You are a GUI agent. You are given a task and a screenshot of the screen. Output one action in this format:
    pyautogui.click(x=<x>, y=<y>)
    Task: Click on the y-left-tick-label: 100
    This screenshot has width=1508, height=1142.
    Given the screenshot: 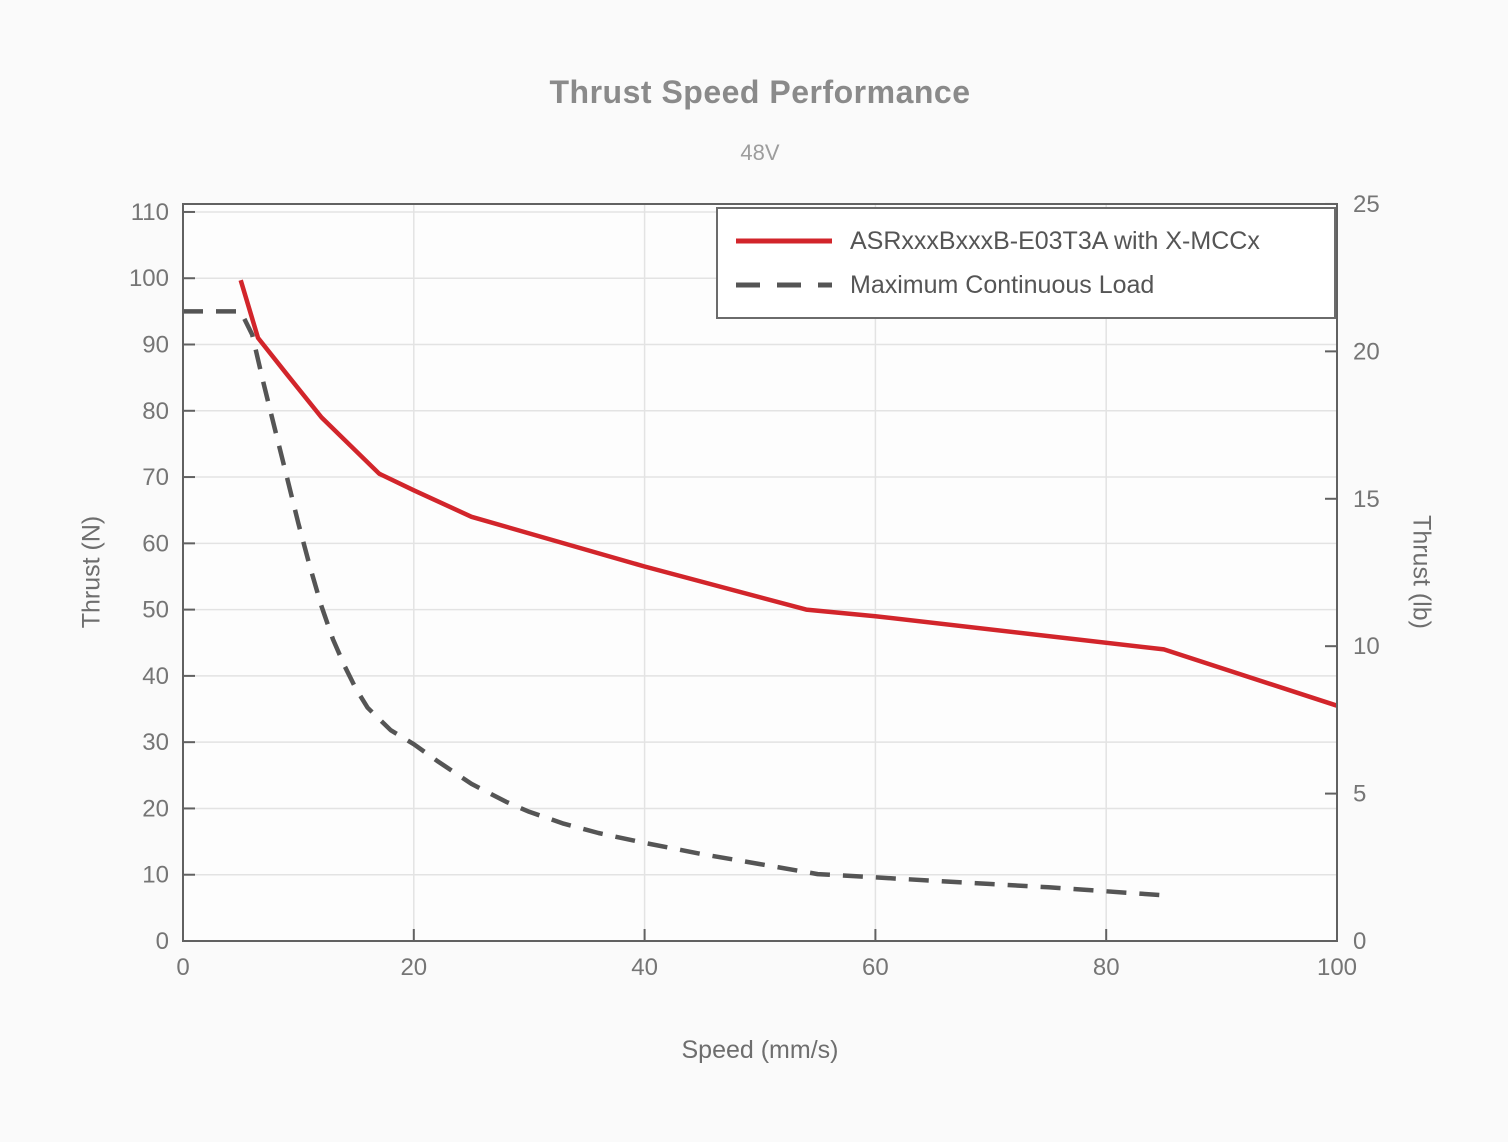 What is the action you would take?
    pyautogui.click(x=149, y=278)
    